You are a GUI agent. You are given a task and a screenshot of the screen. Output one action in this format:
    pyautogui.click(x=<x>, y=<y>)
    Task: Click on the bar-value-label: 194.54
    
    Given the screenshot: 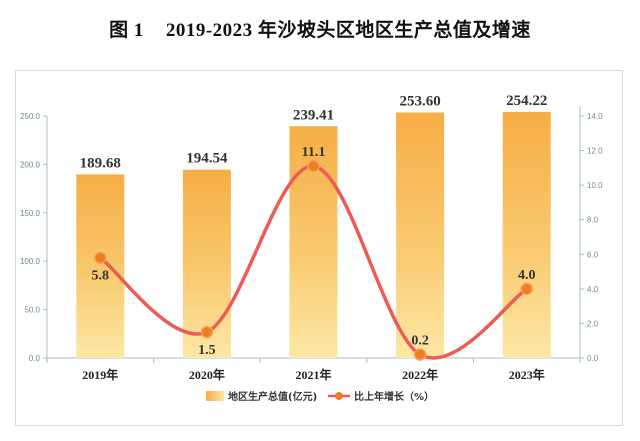 What is the action you would take?
    pyautogui.click(x=207, y=159)
    